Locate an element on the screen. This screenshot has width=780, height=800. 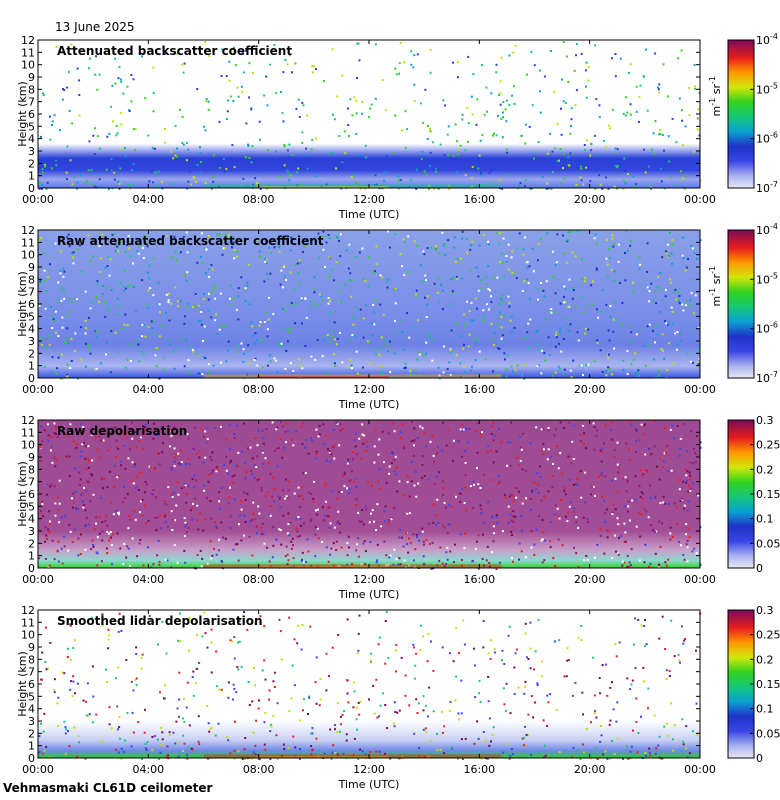
colorbar: 10⁻⁷ 10⁻⁶ 10⁻⁵ 10⁻⁴ m-1 sr-1 is located at coordinates (743, 113).